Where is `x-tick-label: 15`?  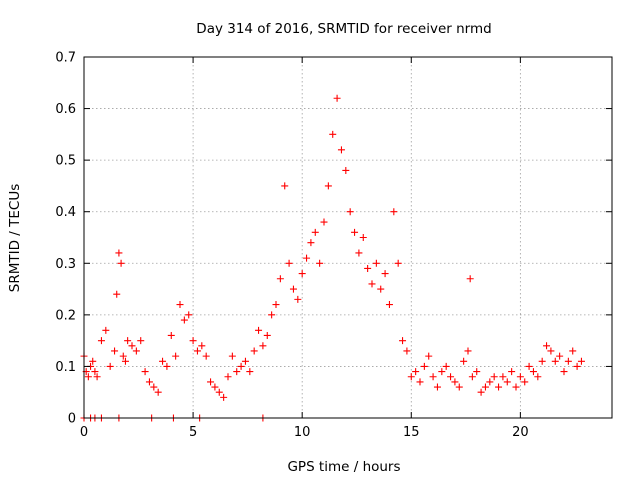 x-tick-label: 15 is located at coordinates (411, 432).